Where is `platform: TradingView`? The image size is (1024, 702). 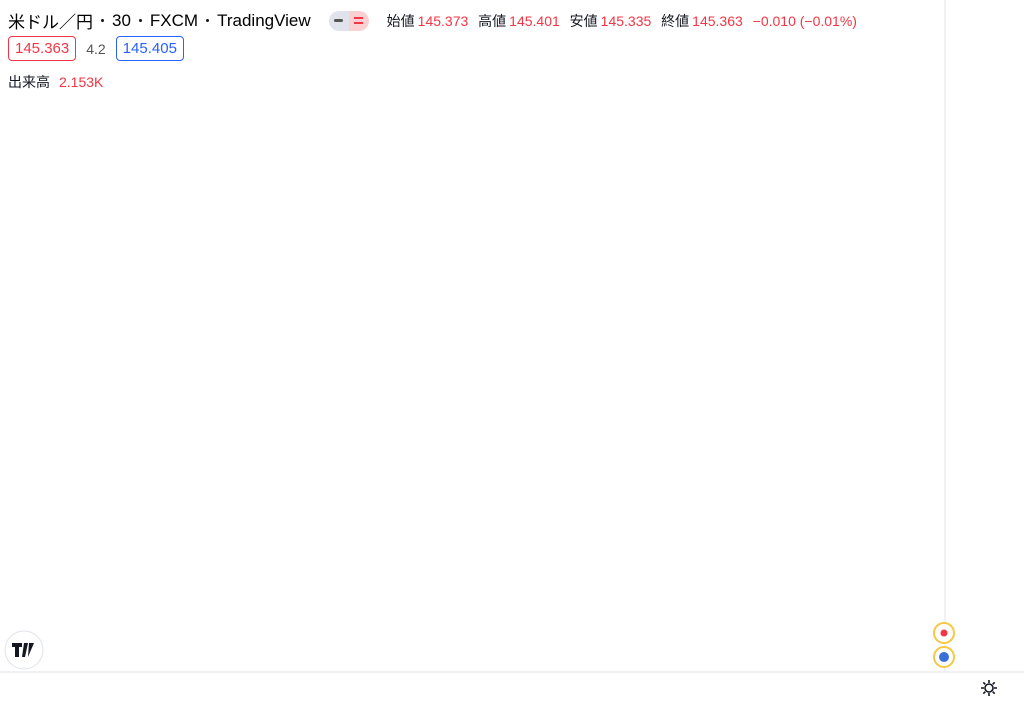 platform: TradingView is located at coordinates (264, 20).